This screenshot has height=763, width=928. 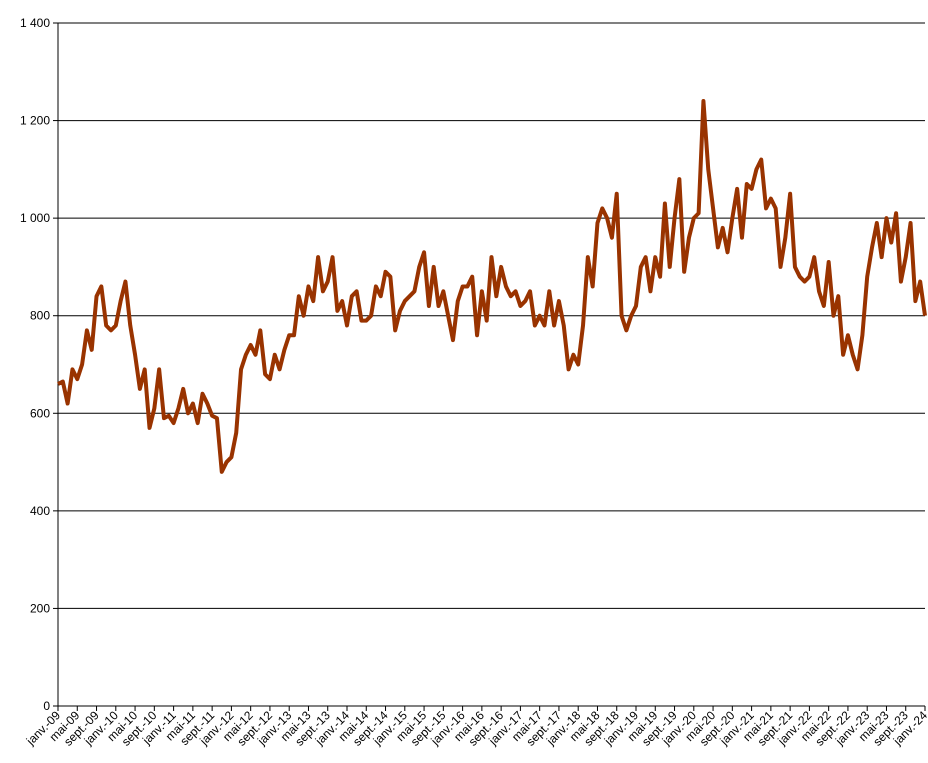 I want to click on y-tick-label: 1 000, so click(x=35, y=218).